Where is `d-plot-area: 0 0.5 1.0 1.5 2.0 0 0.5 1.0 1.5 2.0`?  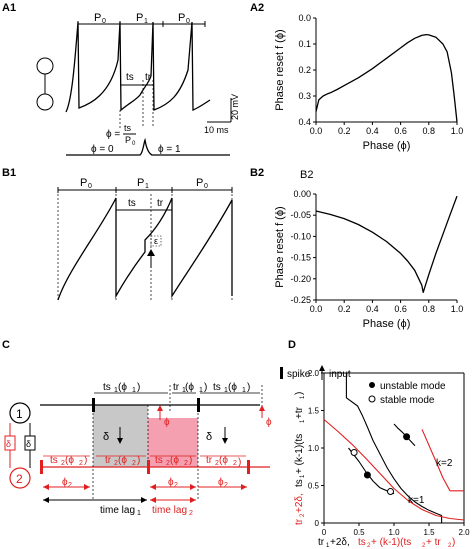
d-plot-area: 0 0.5 1.0 1.5 2.0 0 0.5 1.0 1.5 2.0 is located at coordinates (389, 453).